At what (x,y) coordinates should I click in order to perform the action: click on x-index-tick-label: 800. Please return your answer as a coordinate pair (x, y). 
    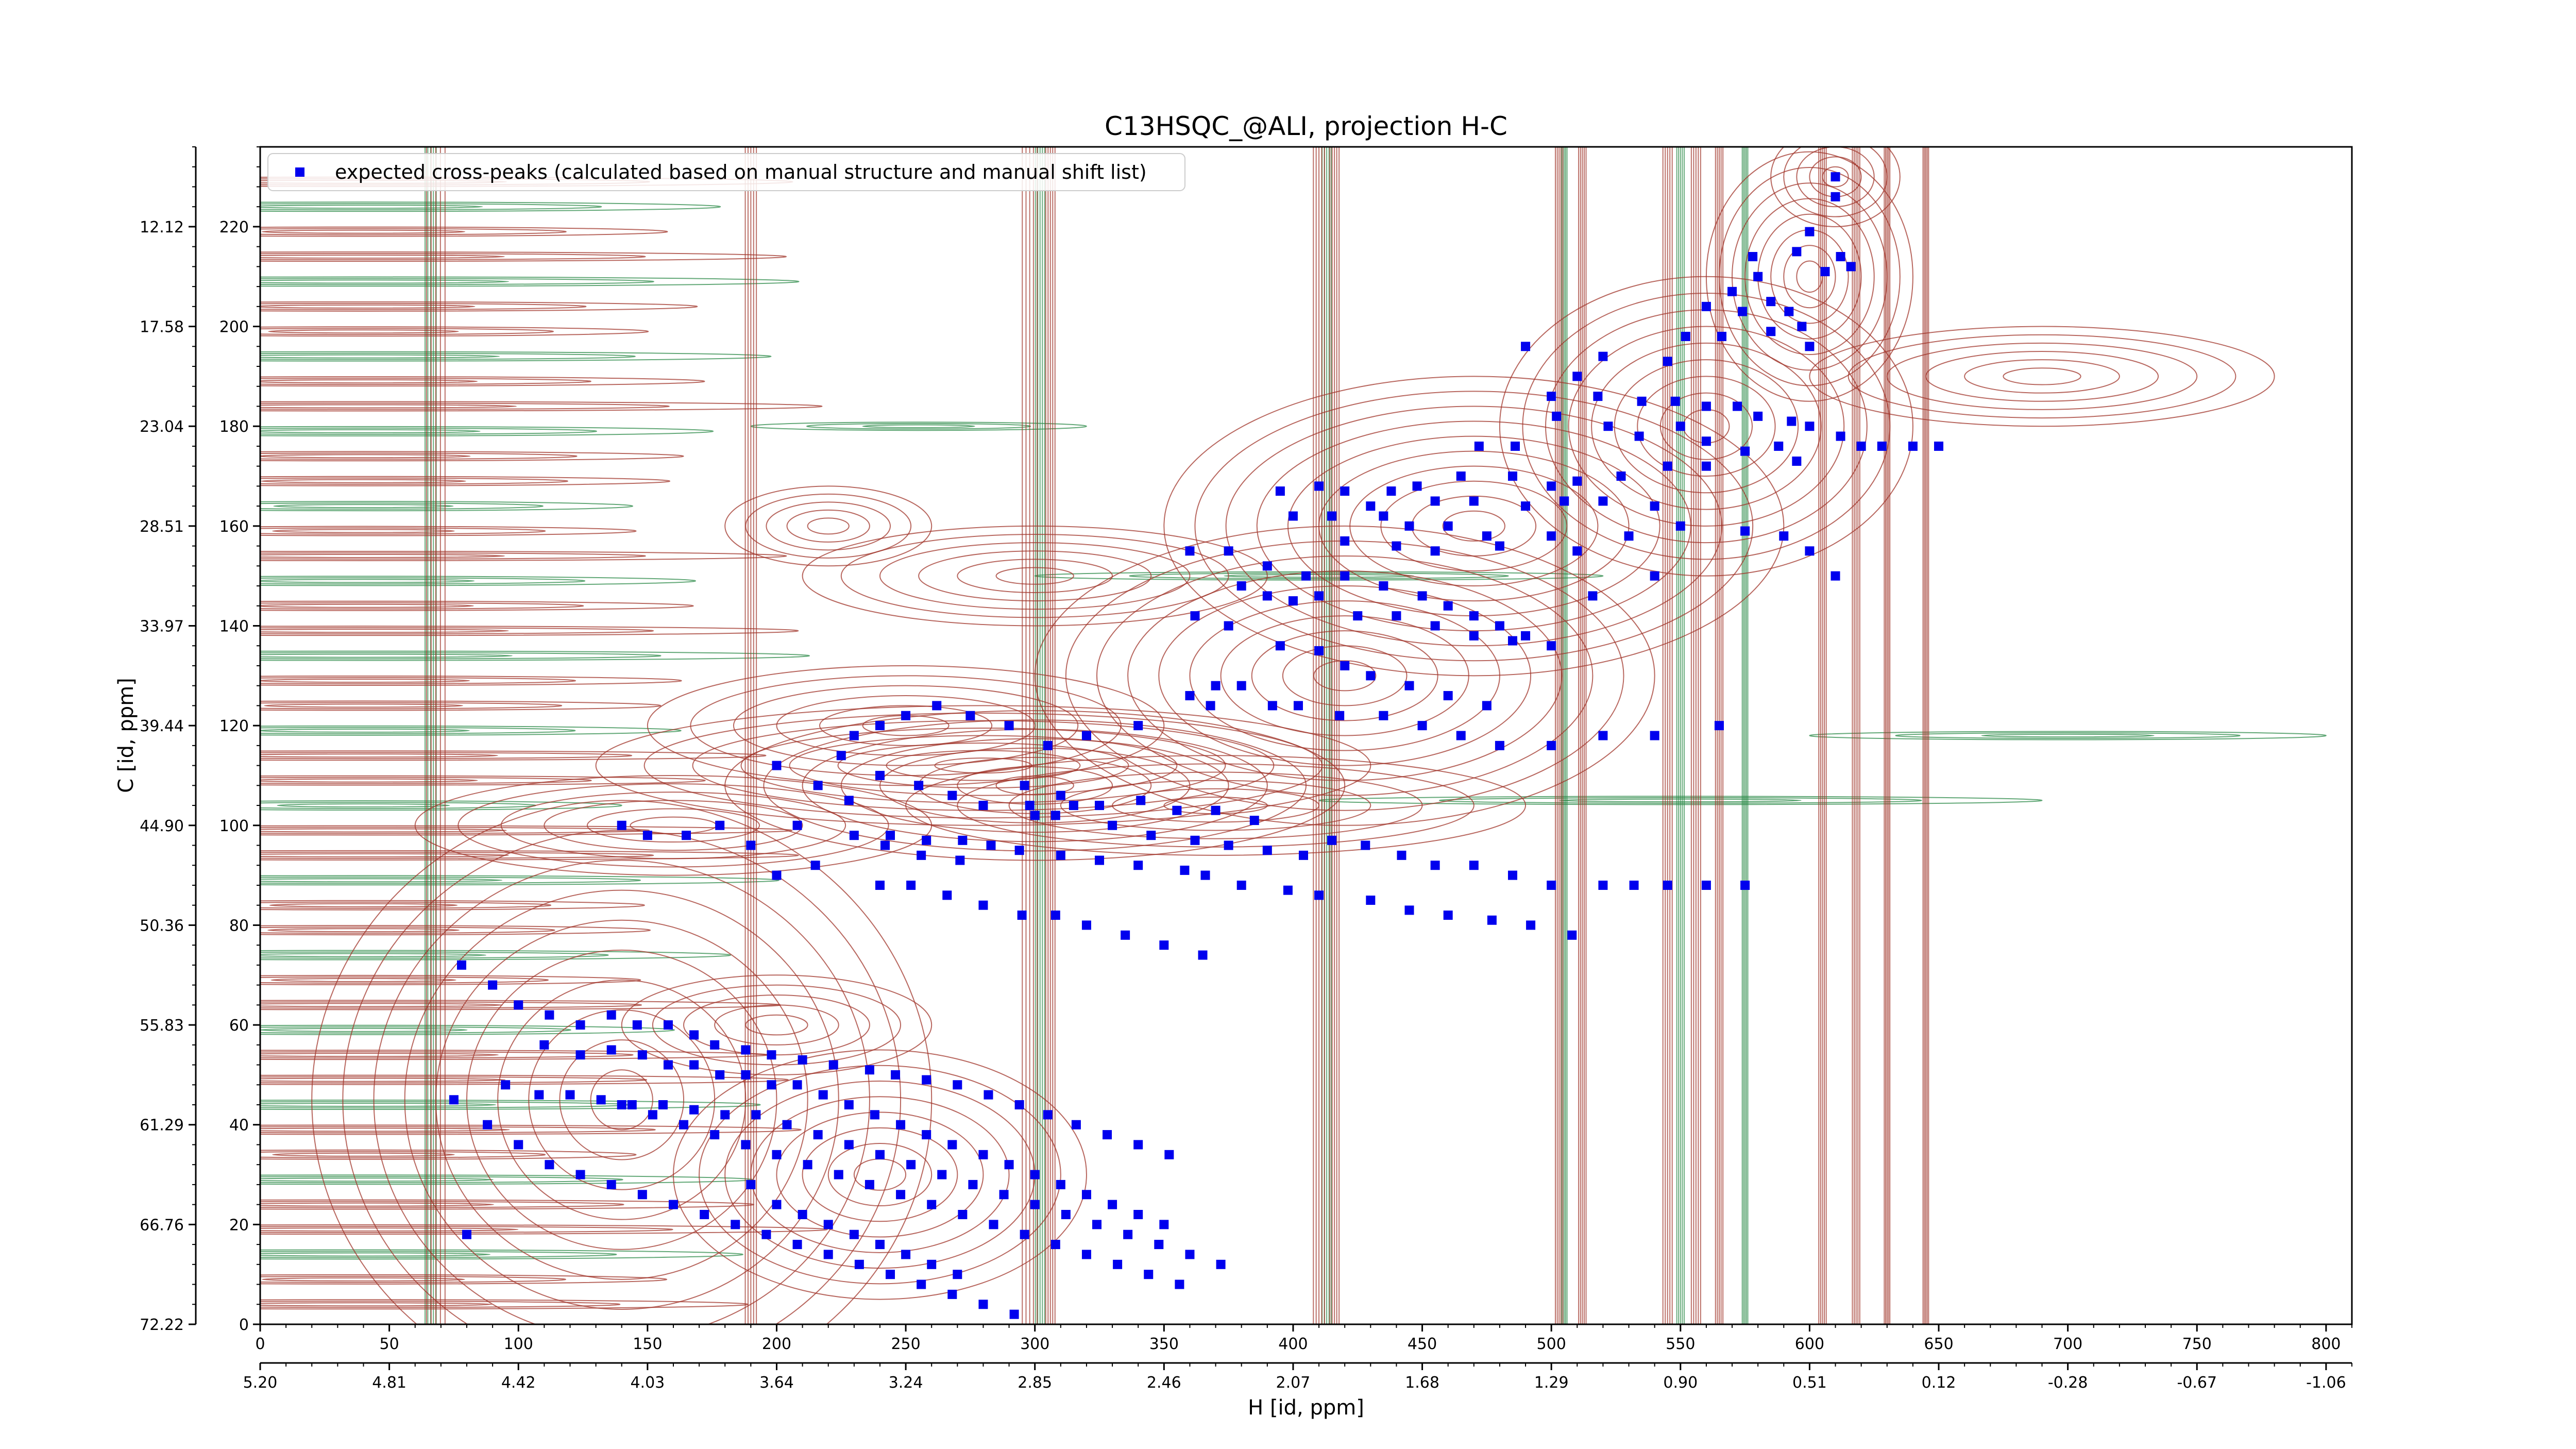
    Looking at the image, I should click on (2326, 1344).